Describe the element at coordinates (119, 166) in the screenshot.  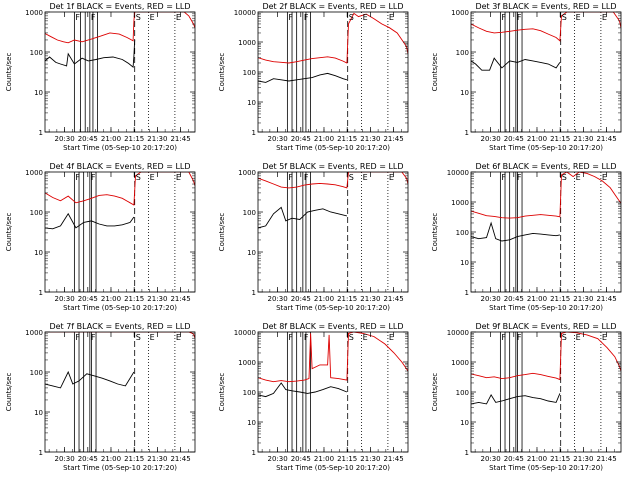
I see `panel-title: Det 4f BLACK = Events, RED = LLD` at that location.